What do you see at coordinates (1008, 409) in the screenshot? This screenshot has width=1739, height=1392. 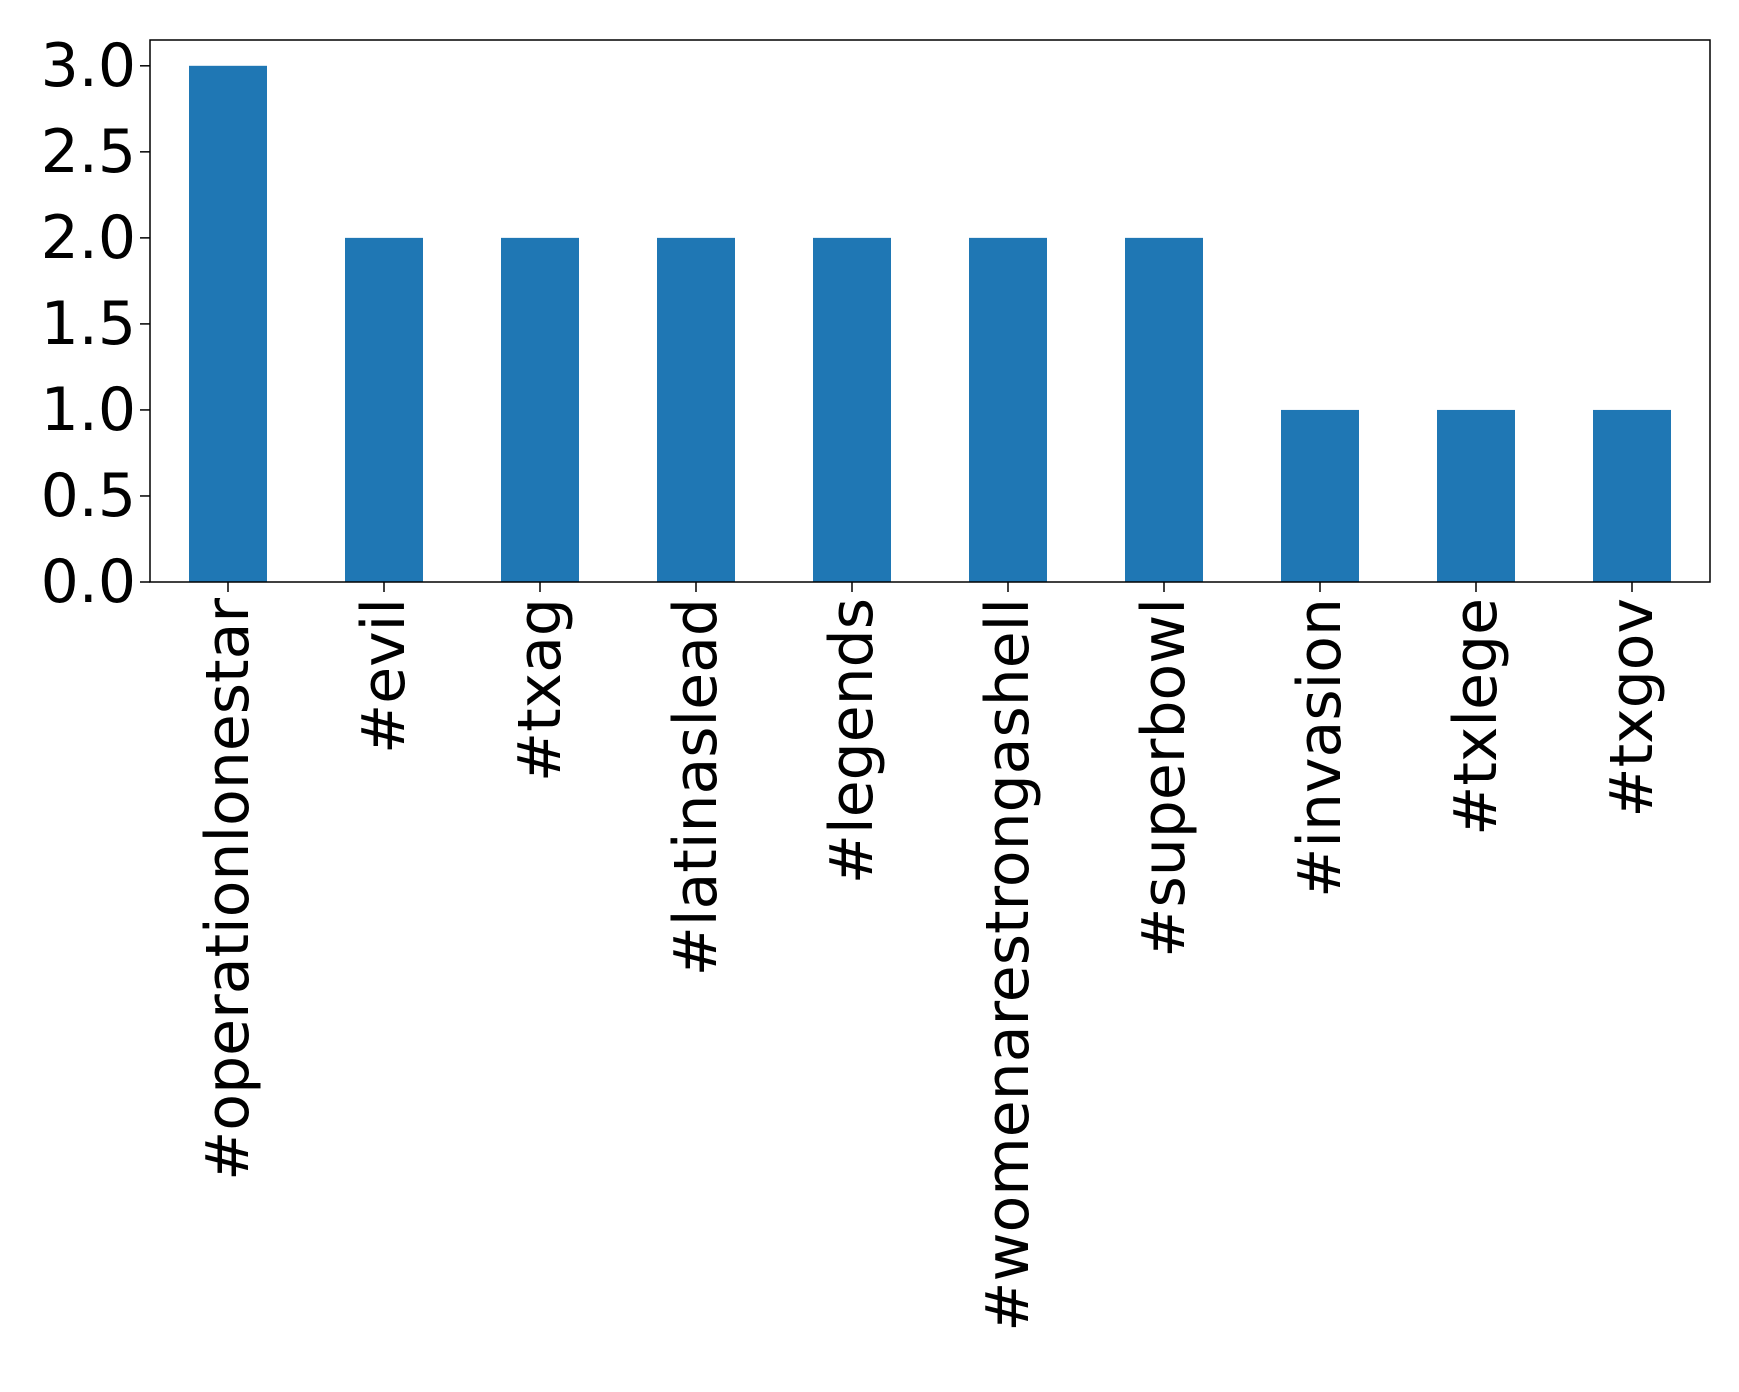 I see `bar-womenarestrongashell` at bounding box center [1008, 409].